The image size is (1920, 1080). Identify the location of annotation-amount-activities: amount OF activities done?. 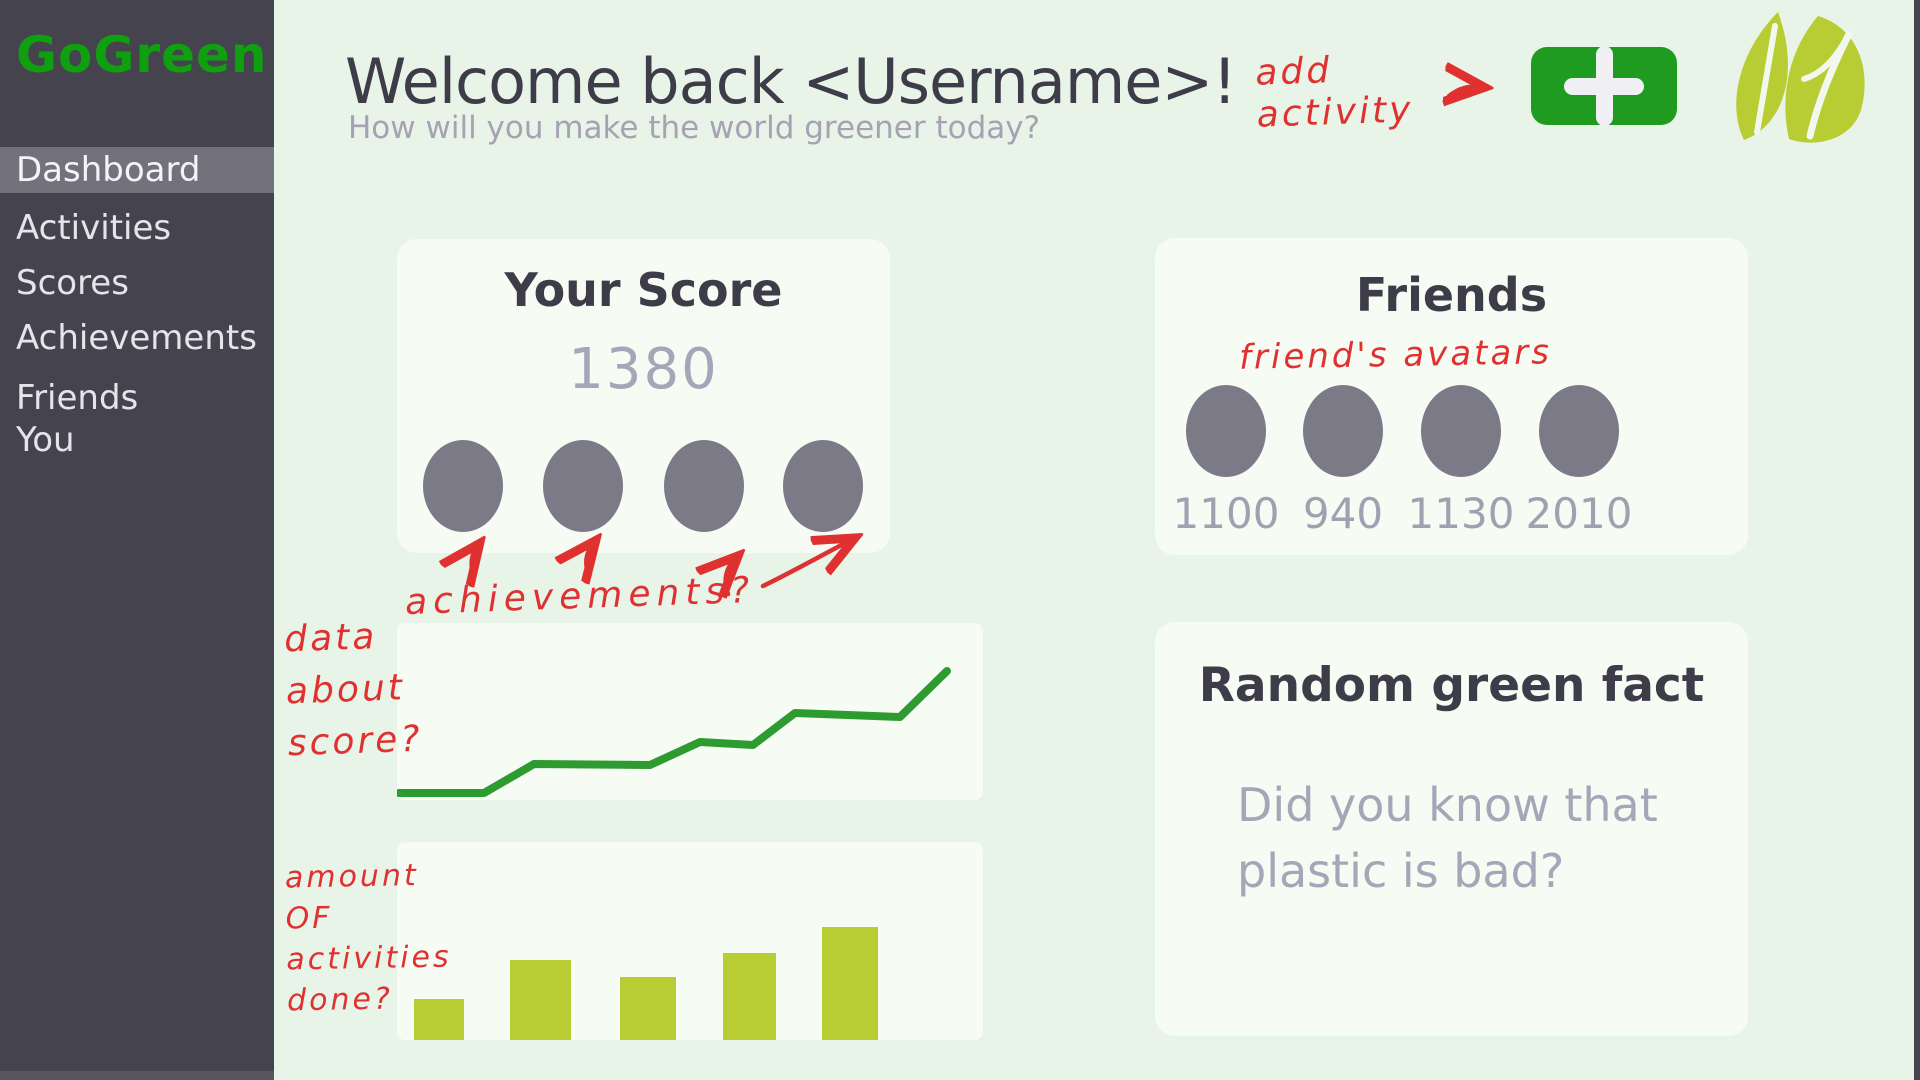
(368, 938).